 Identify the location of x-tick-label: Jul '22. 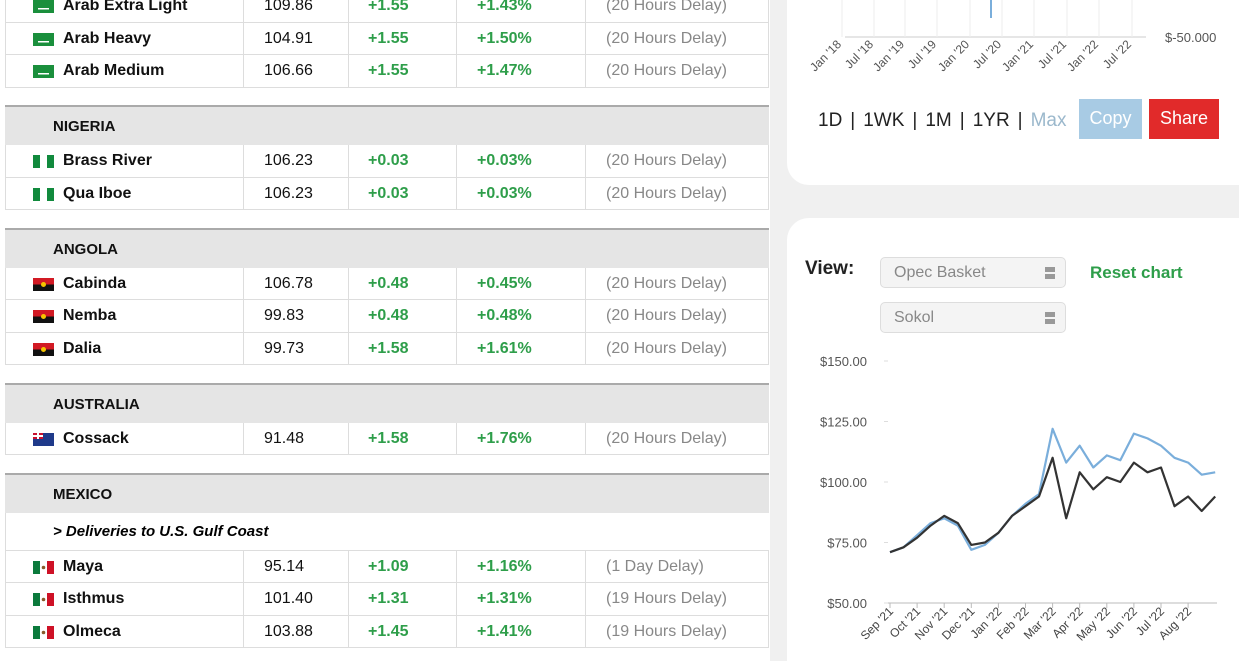
(1117, 54).